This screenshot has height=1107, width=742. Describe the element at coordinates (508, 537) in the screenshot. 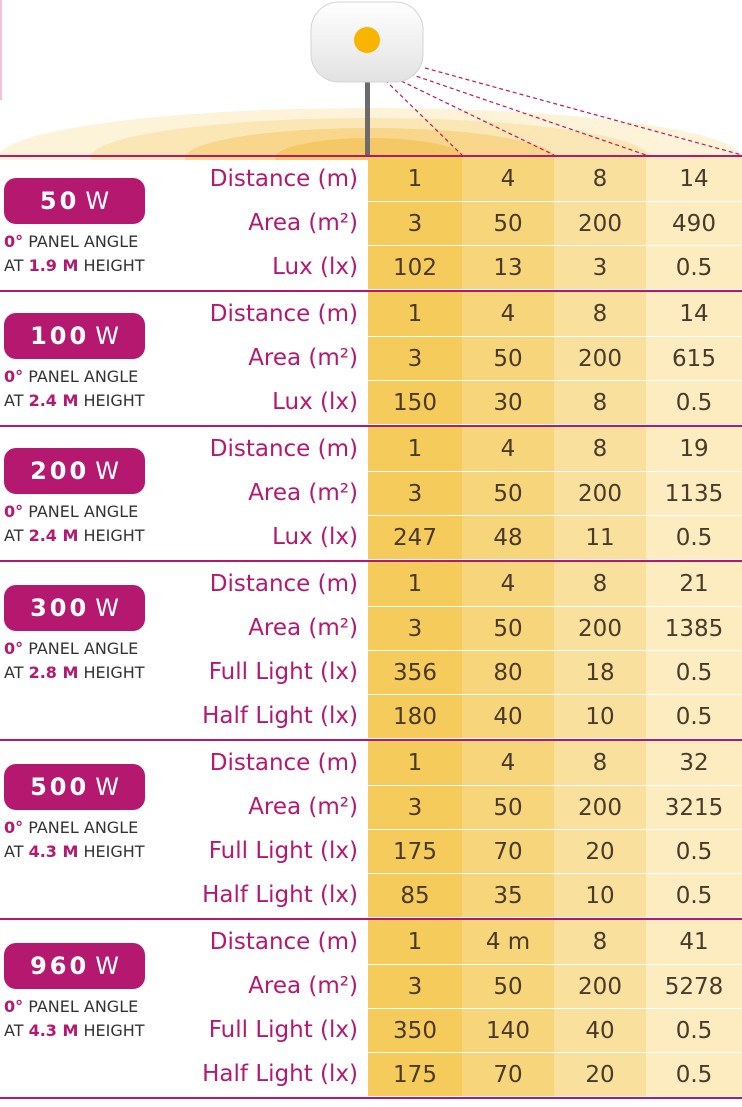

I see `value-cell: 48` at that location.